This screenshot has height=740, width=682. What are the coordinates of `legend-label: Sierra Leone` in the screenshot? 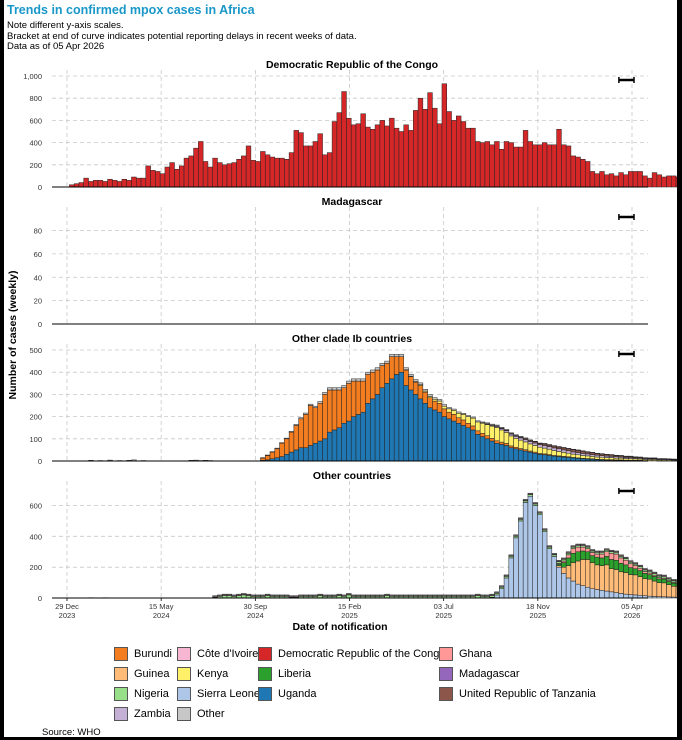 It's located at (228, 694).